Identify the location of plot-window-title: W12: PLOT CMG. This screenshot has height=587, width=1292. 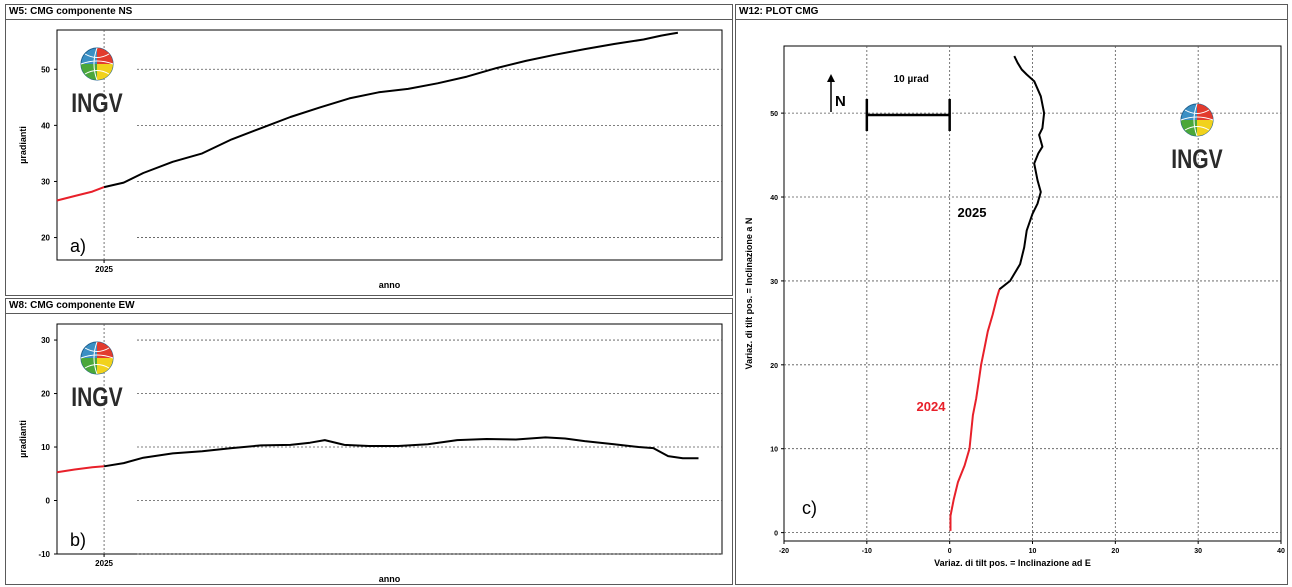
(1011, 12).